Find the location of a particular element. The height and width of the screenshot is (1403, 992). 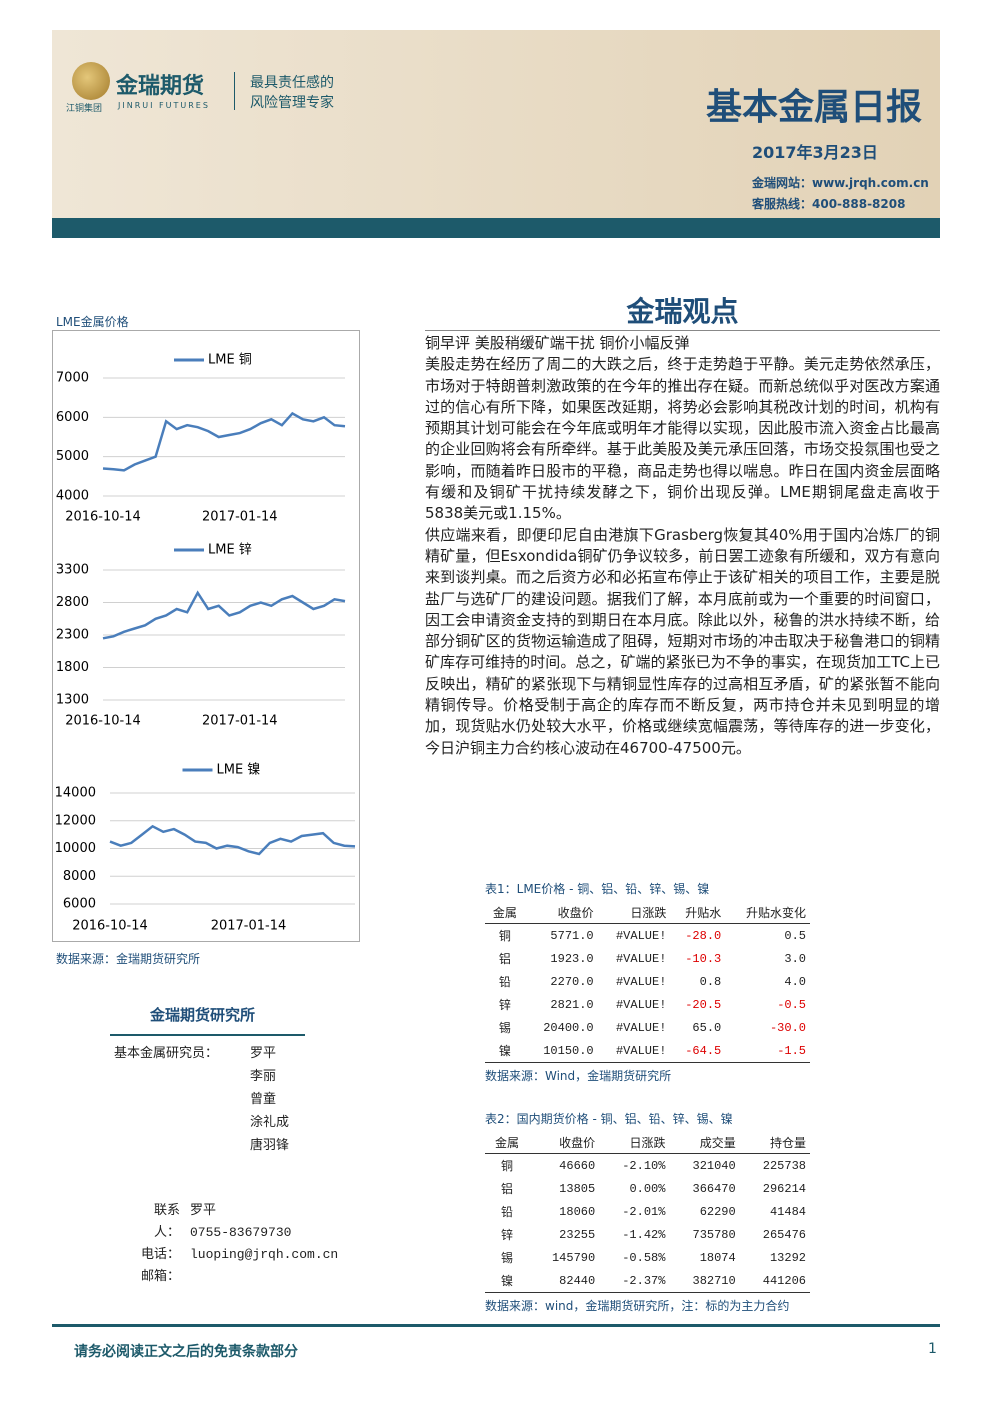

header-row: 金属 收盘价 日涨跌 成交量 持仓量 is located at coordinates (647, 1142).